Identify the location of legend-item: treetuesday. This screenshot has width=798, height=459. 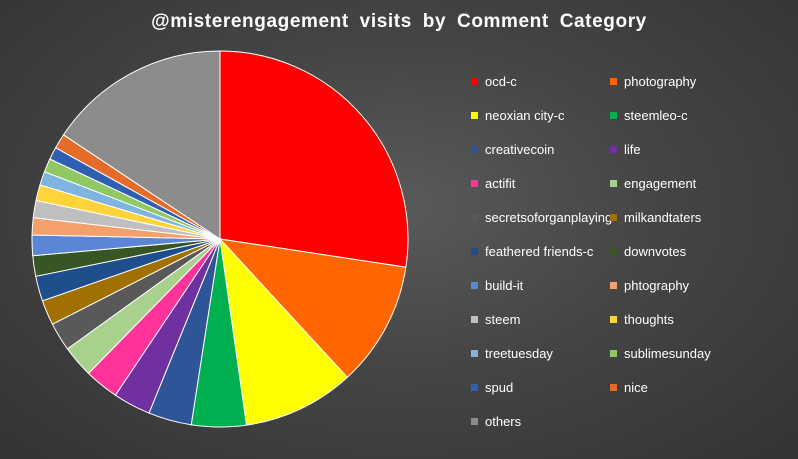
(540, 353).